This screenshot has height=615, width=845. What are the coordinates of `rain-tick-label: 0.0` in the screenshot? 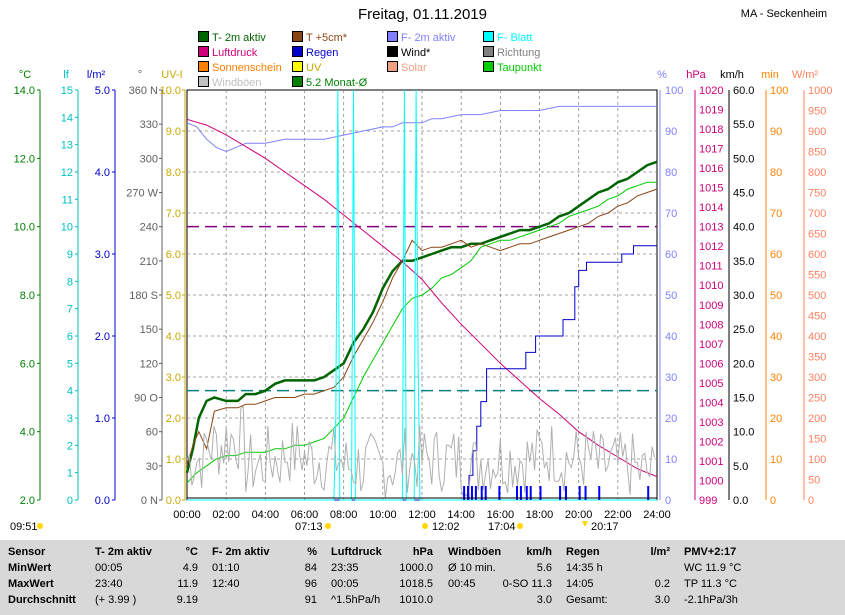 It's located at (102, 501).